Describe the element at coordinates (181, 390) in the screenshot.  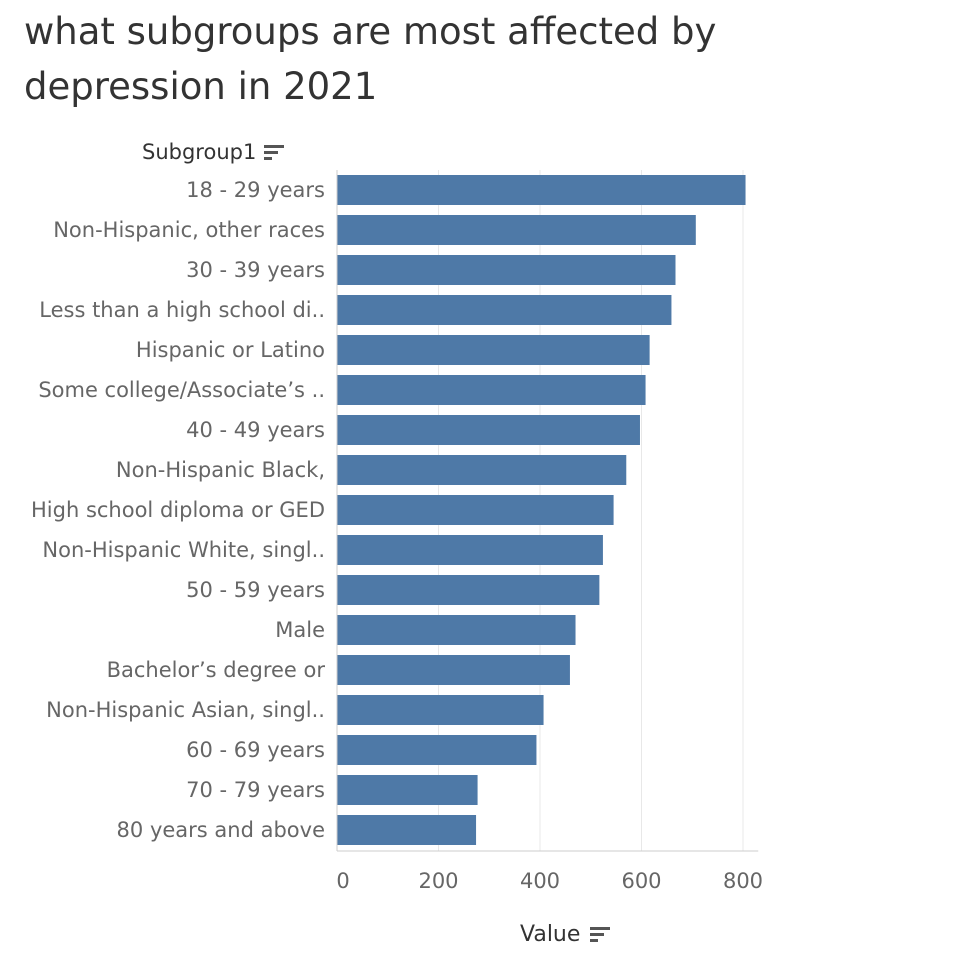
I see `category-label: Some college/Associate’s ..` at that location.